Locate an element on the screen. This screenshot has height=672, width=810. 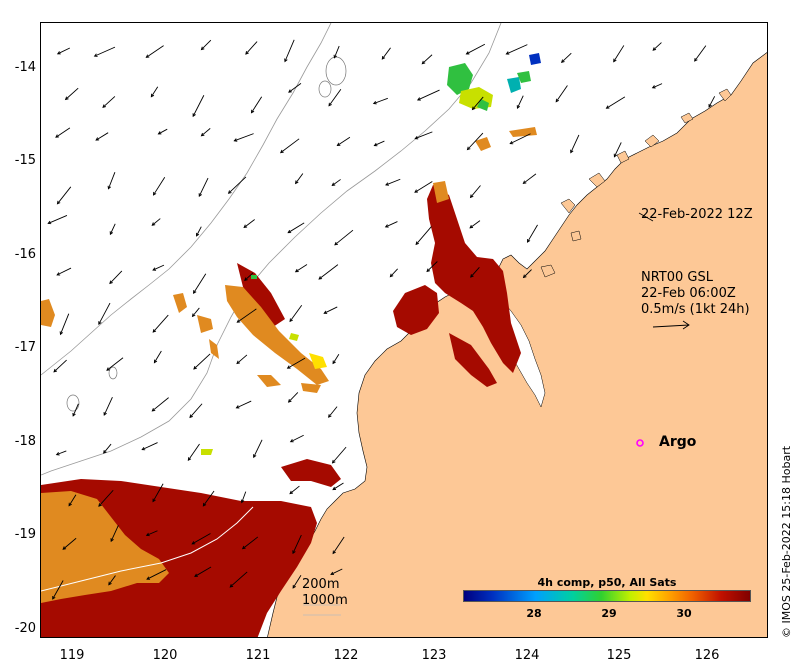
argo-label: Argo is located at coordinates (678, 442).